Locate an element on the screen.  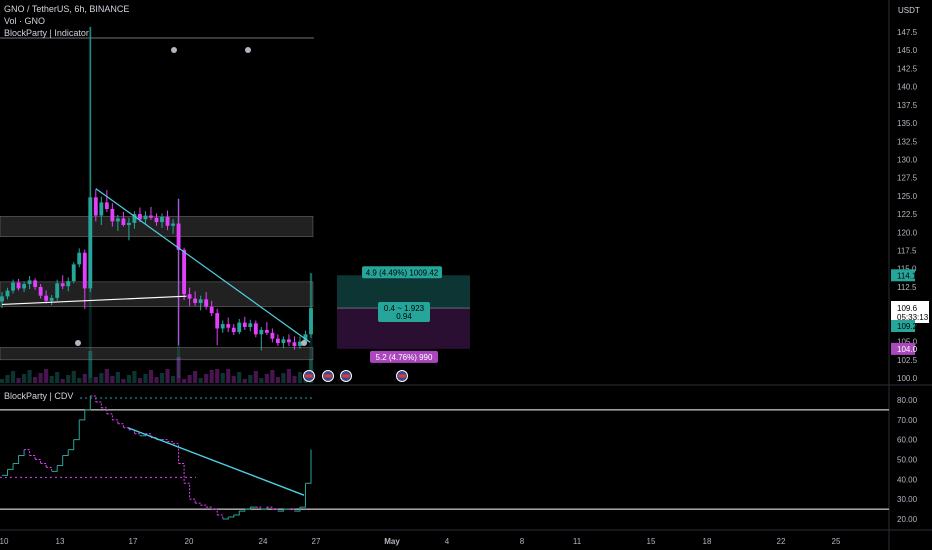
price-tick-label: 100.0 is located at coordinates (907, 378).